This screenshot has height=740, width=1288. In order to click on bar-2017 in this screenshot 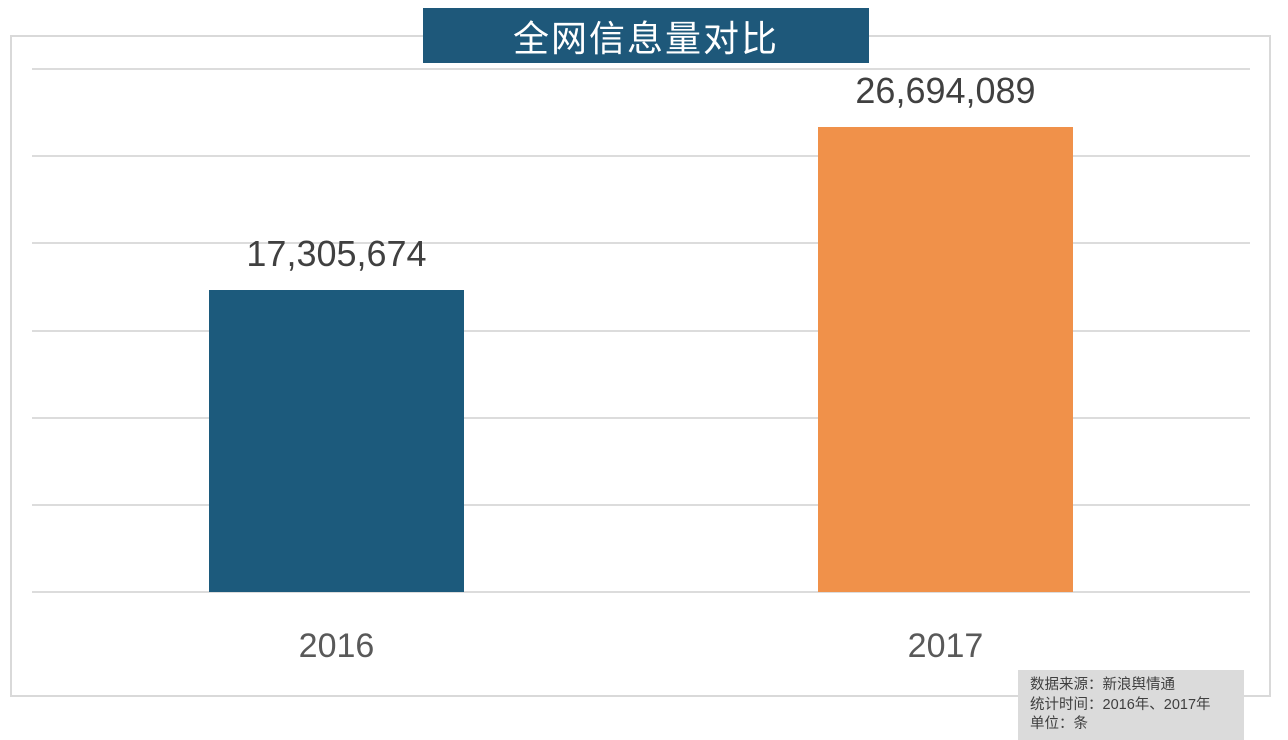, I will do `click(945, 359)`.